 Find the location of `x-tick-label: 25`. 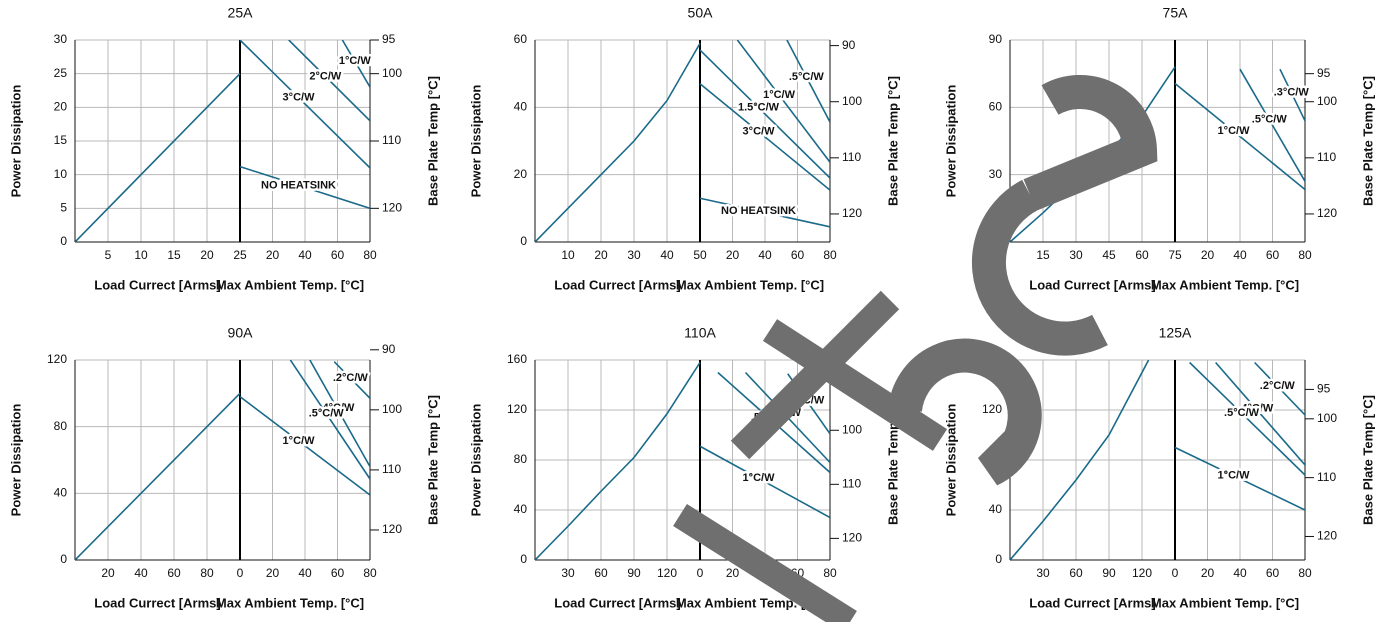

x-tick-label: 25 is located at coordinates (240, 255).